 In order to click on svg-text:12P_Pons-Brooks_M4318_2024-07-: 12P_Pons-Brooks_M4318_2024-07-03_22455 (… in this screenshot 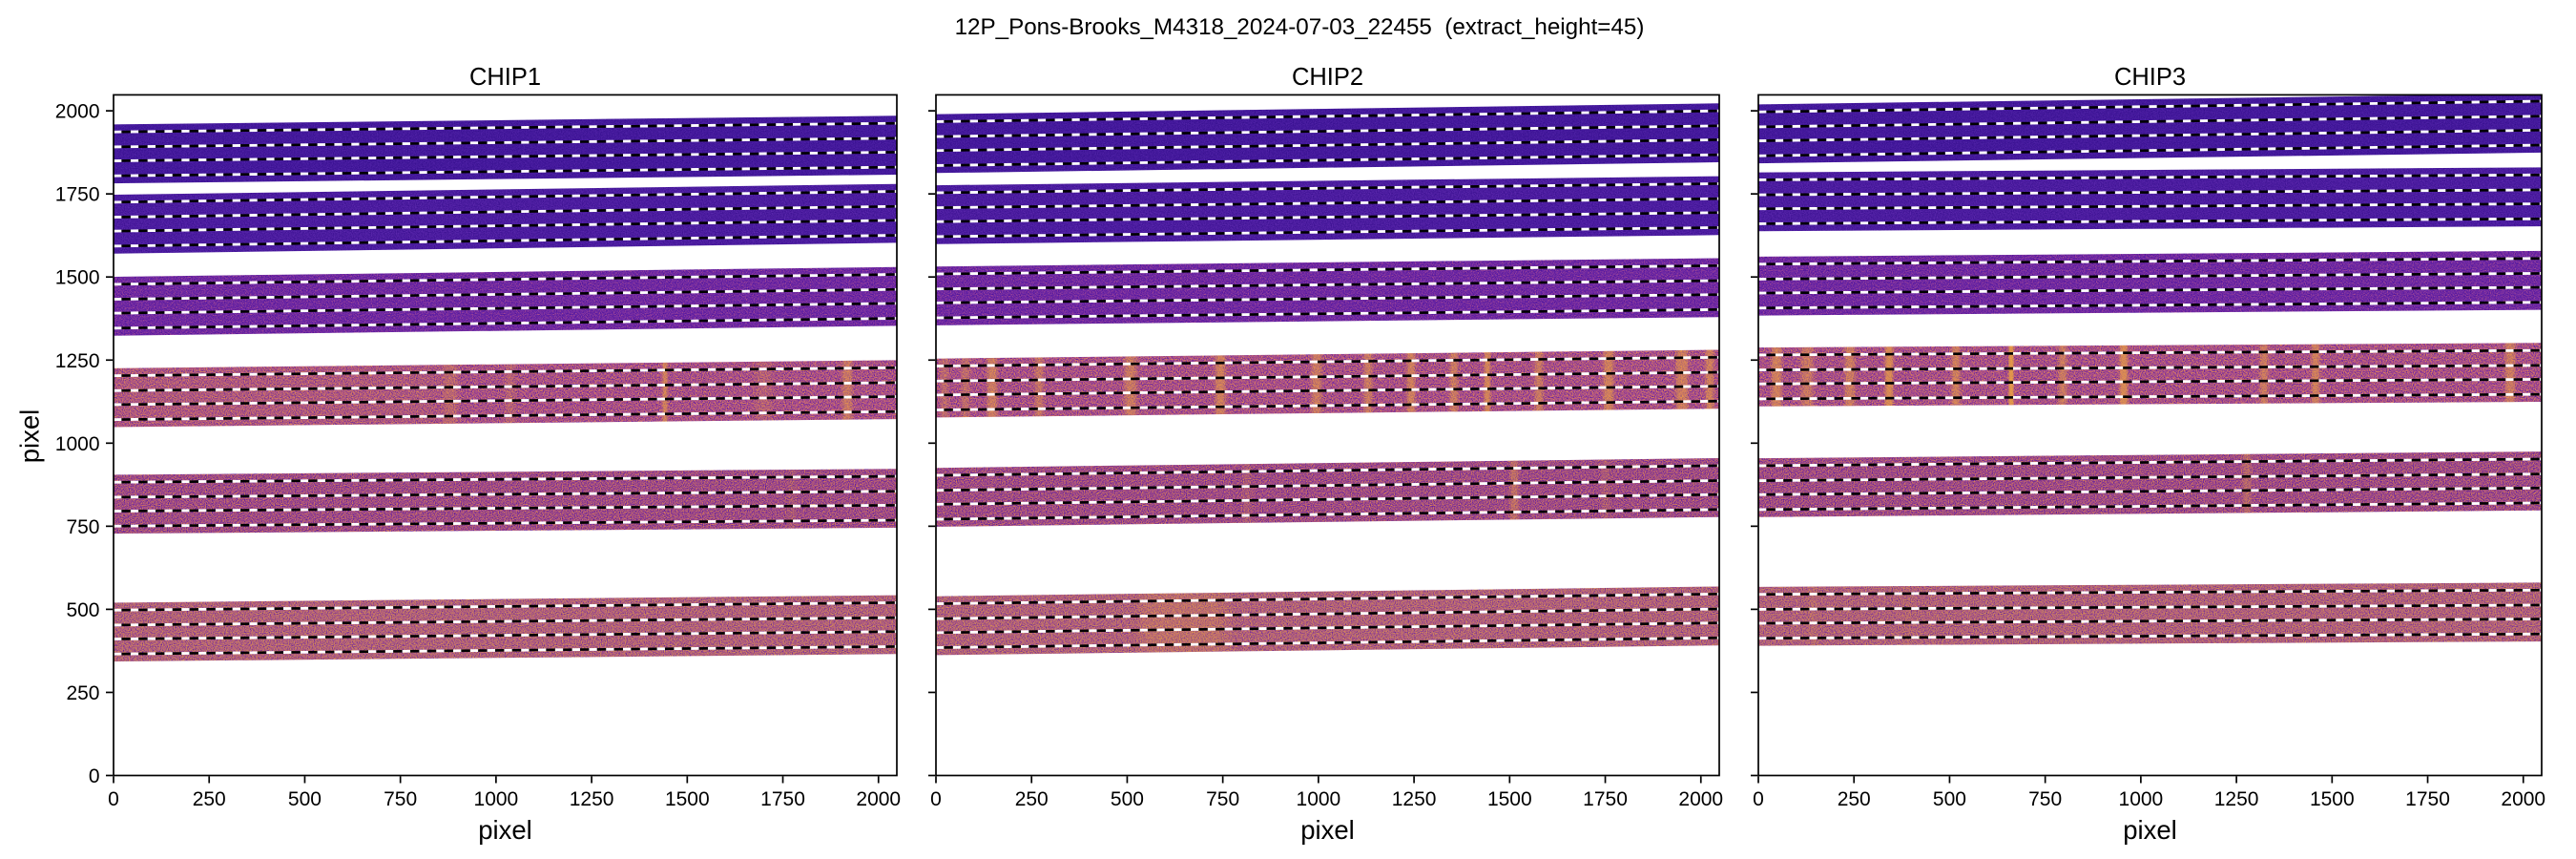, I will do `click(1300, 27)`.